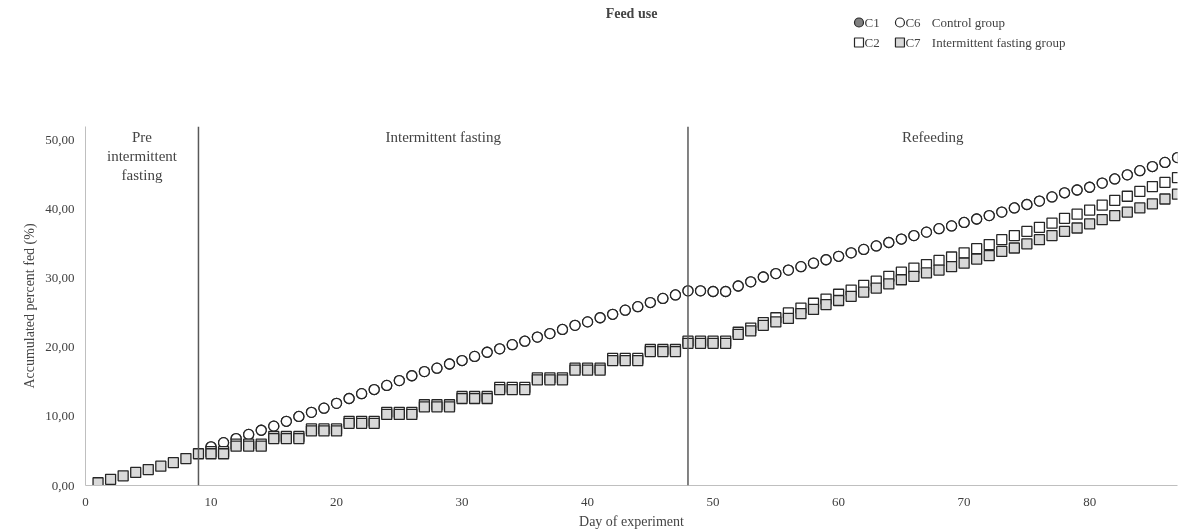  I want to click on x-axis-title: Day of experiment, so click(632, 521).